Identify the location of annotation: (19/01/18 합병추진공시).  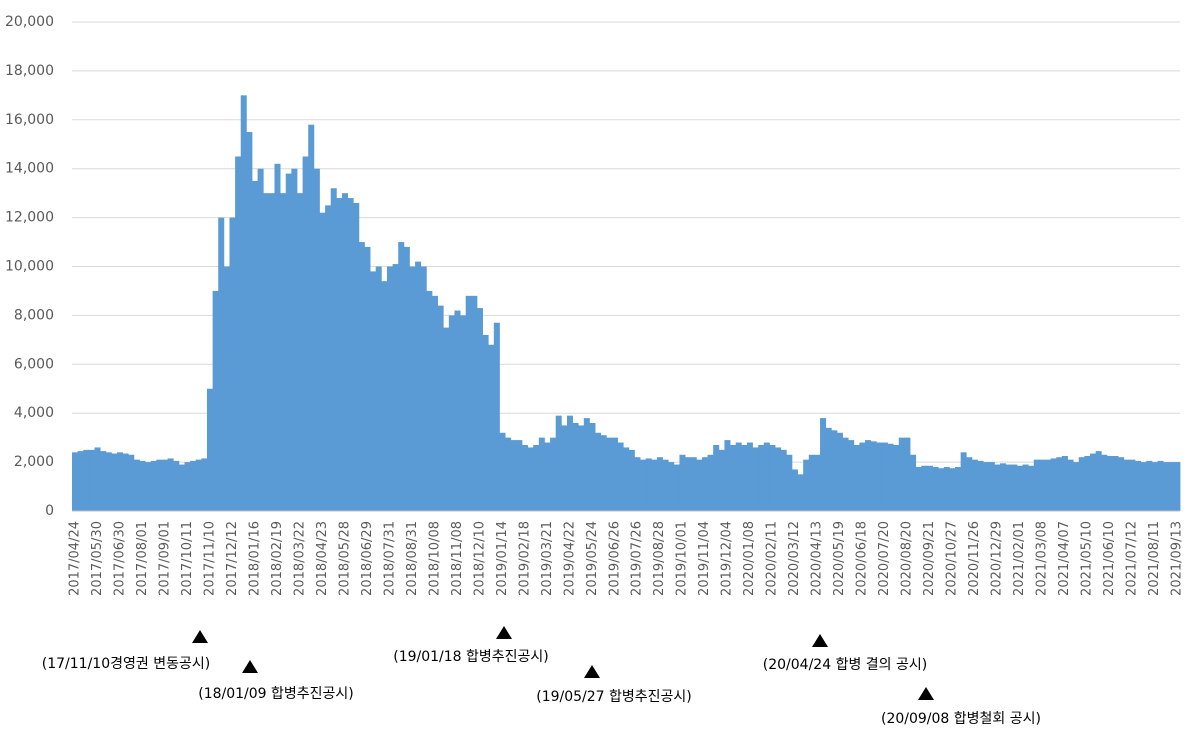
(471, 657).